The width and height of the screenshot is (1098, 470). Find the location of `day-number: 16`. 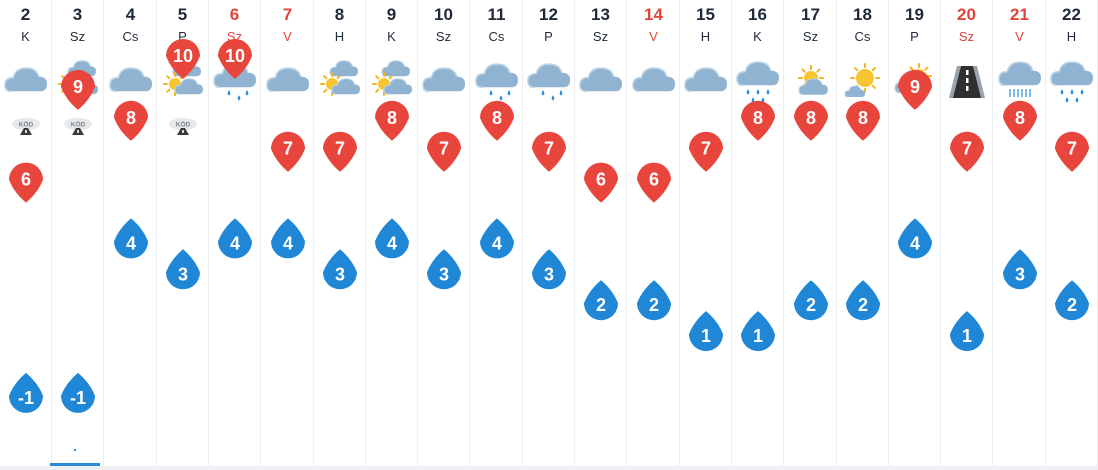

day-number: 16 is located at coordinates (757, 14).